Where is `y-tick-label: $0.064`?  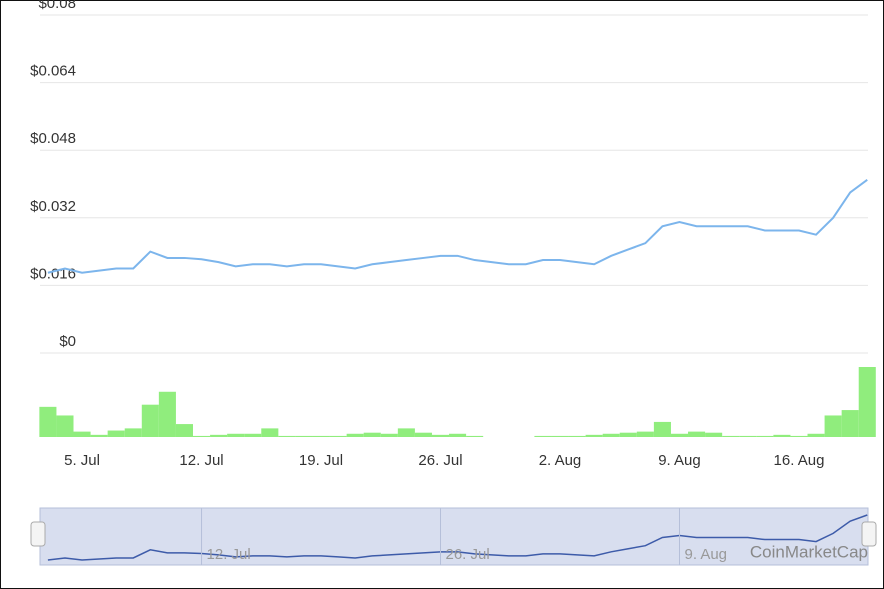
y-tick-label: $0.064 is located at coordinates (53, 71).